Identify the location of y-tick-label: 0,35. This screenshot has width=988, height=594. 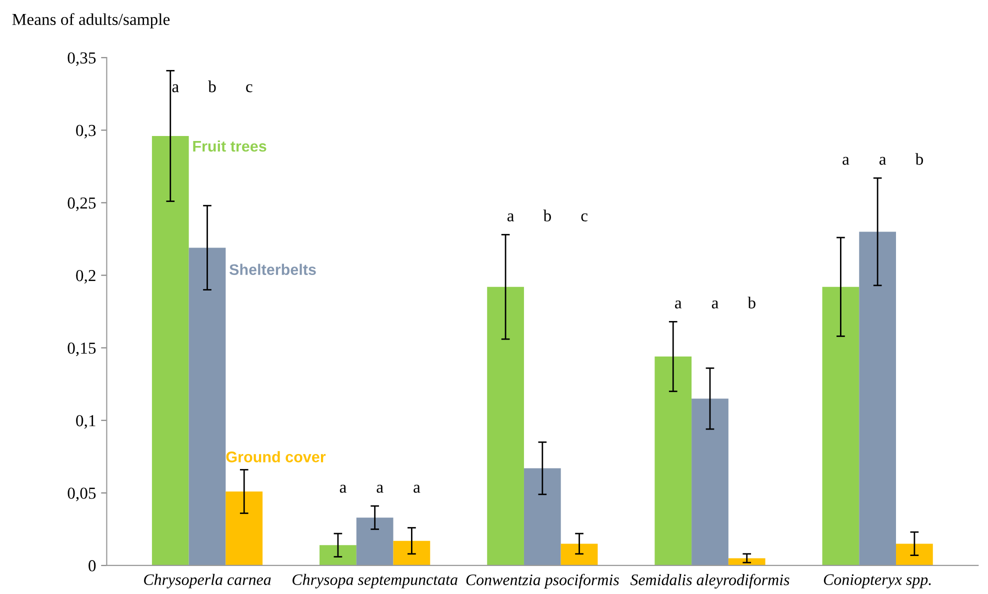
(82, 59).